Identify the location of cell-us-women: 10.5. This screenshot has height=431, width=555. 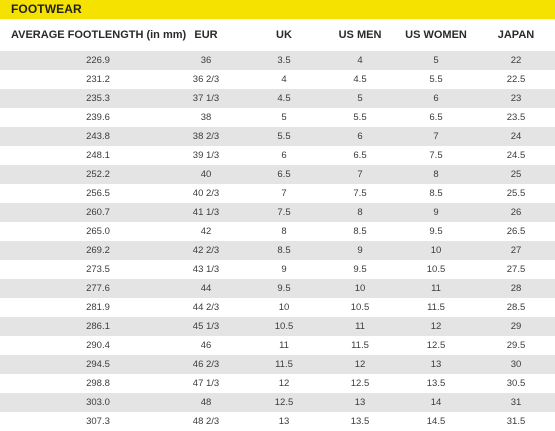
(436, 269).